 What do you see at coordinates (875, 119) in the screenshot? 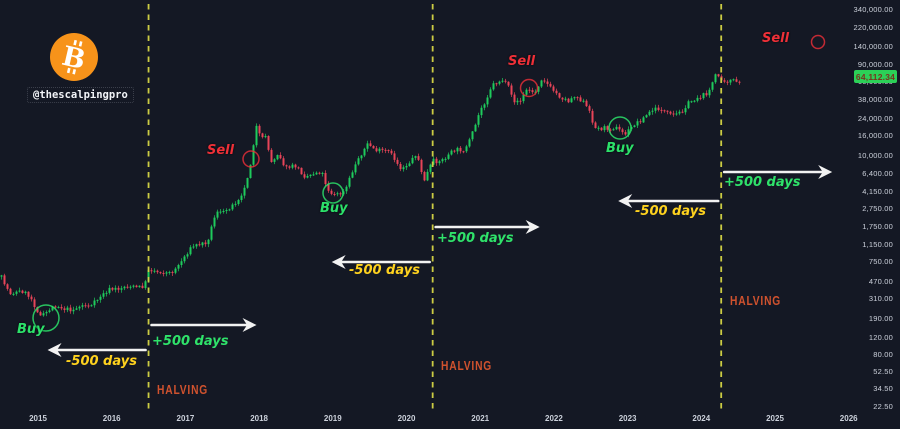
I see `price-axis-label: 24,000.00` at bounding box center [875, 119].